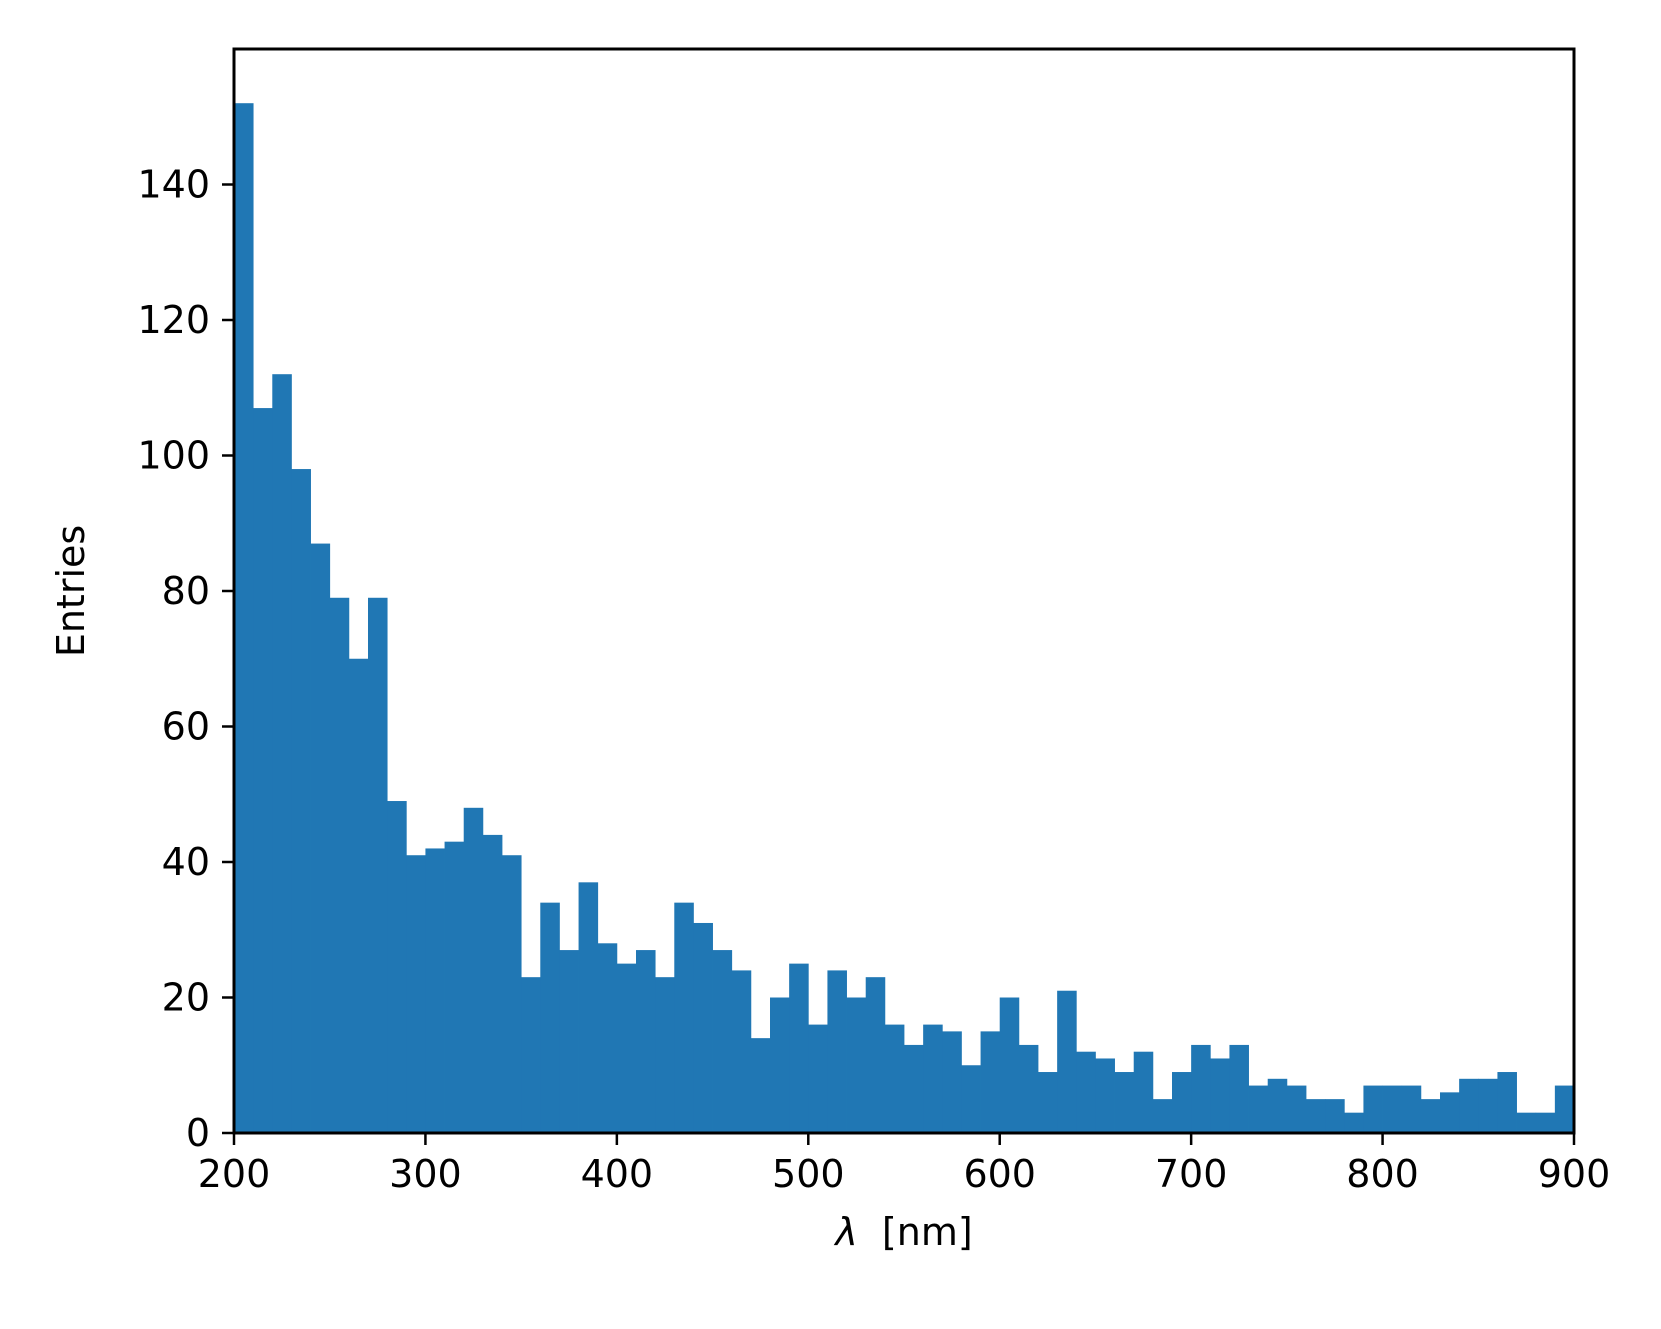 The width and height of the screenshot is (1661, 1329). I want to click on y-tick-label: 60, so click(186, 727).